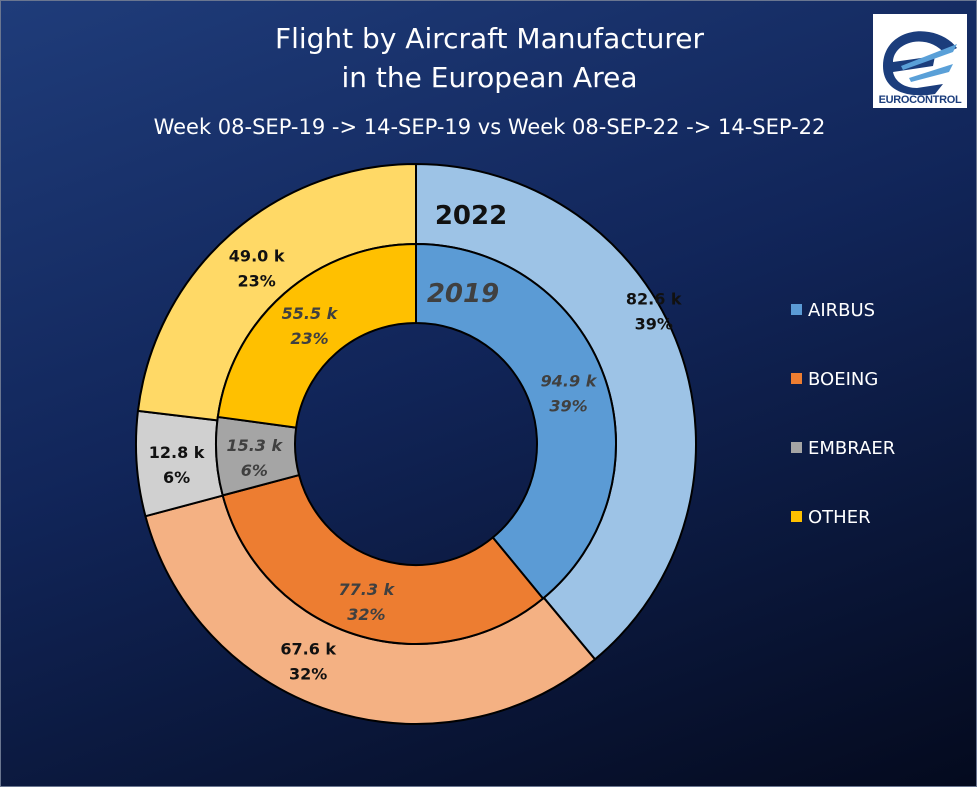 The width and height of the screenshot is (977, 787). What do you see at coordinates (308, 649) in the screenshot?
I see `outer-value-label-boeing: 67.6 k` at bounding box center [308, 649].